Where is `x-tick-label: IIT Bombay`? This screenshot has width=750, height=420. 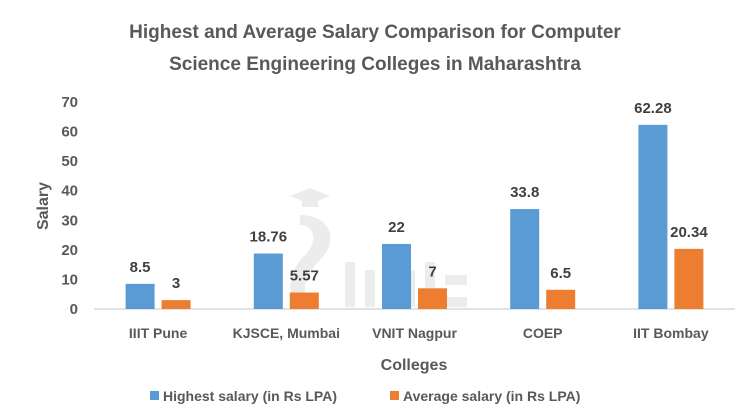
x-tick-label: IIT Bombay is located at coordinates (671, 333).